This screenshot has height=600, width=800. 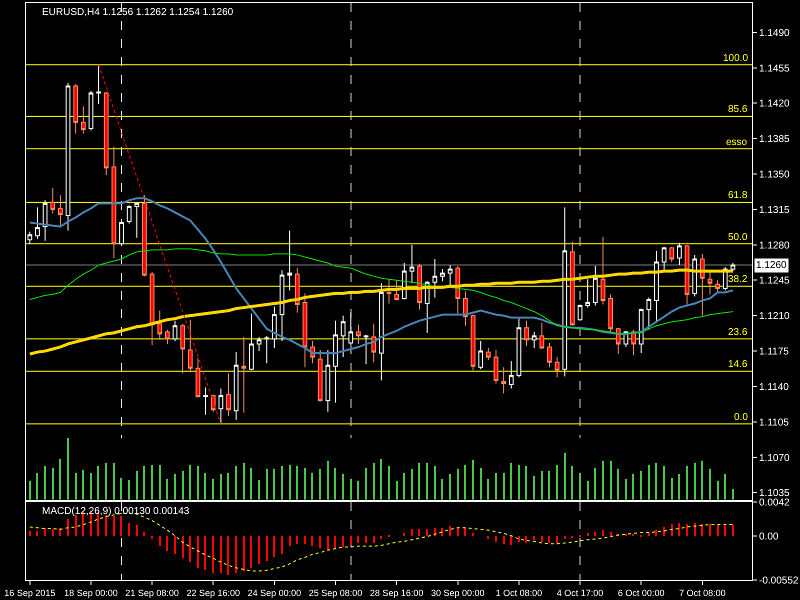 What do you see at coordinates (738, 237) in the screenshot?
I see `annotation: 50.0` at bounding box center [738, 237].